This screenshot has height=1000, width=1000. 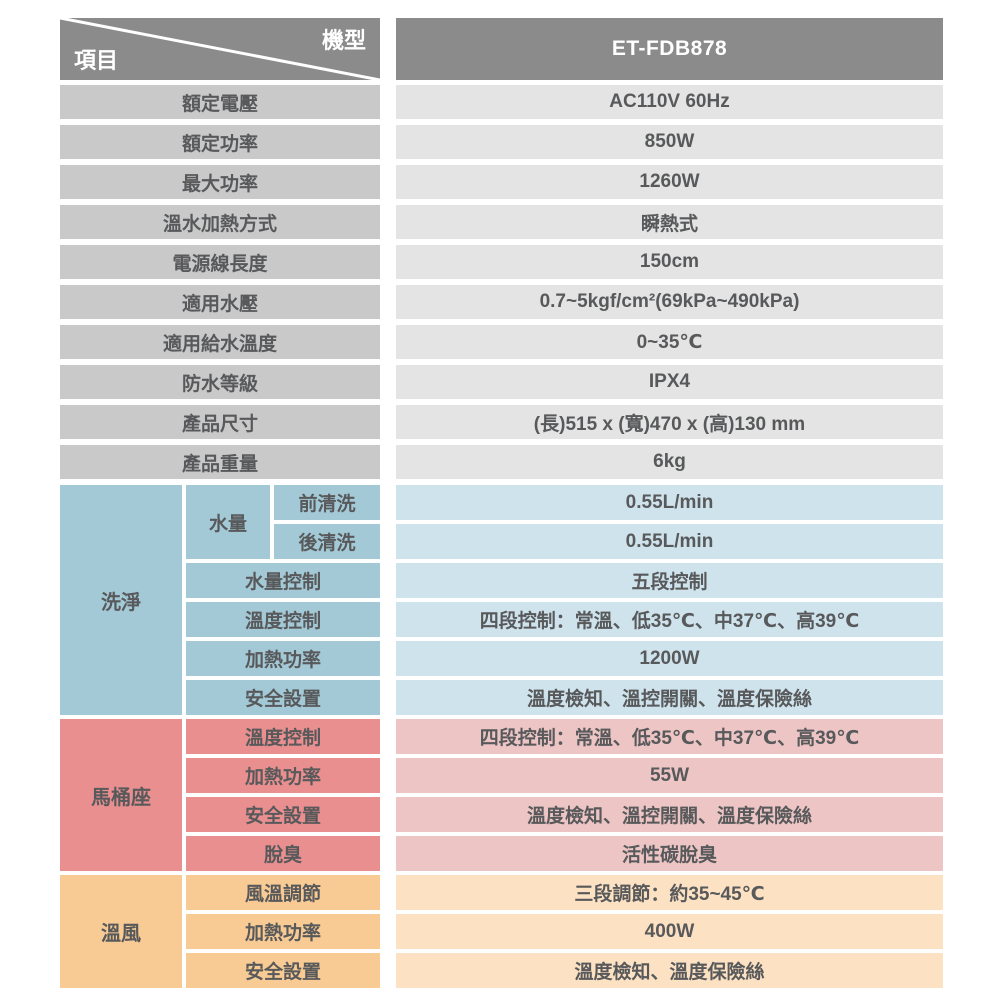 I want to click on section-dryer-title: 溫風, so click(x=121, y=931).